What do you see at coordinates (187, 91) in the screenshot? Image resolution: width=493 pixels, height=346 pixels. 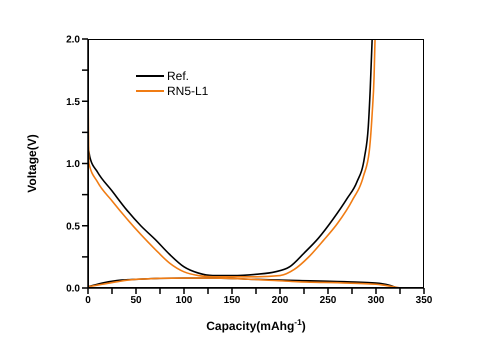 I see `legend-label: RN5-L1` at bounding box center [187, 91].